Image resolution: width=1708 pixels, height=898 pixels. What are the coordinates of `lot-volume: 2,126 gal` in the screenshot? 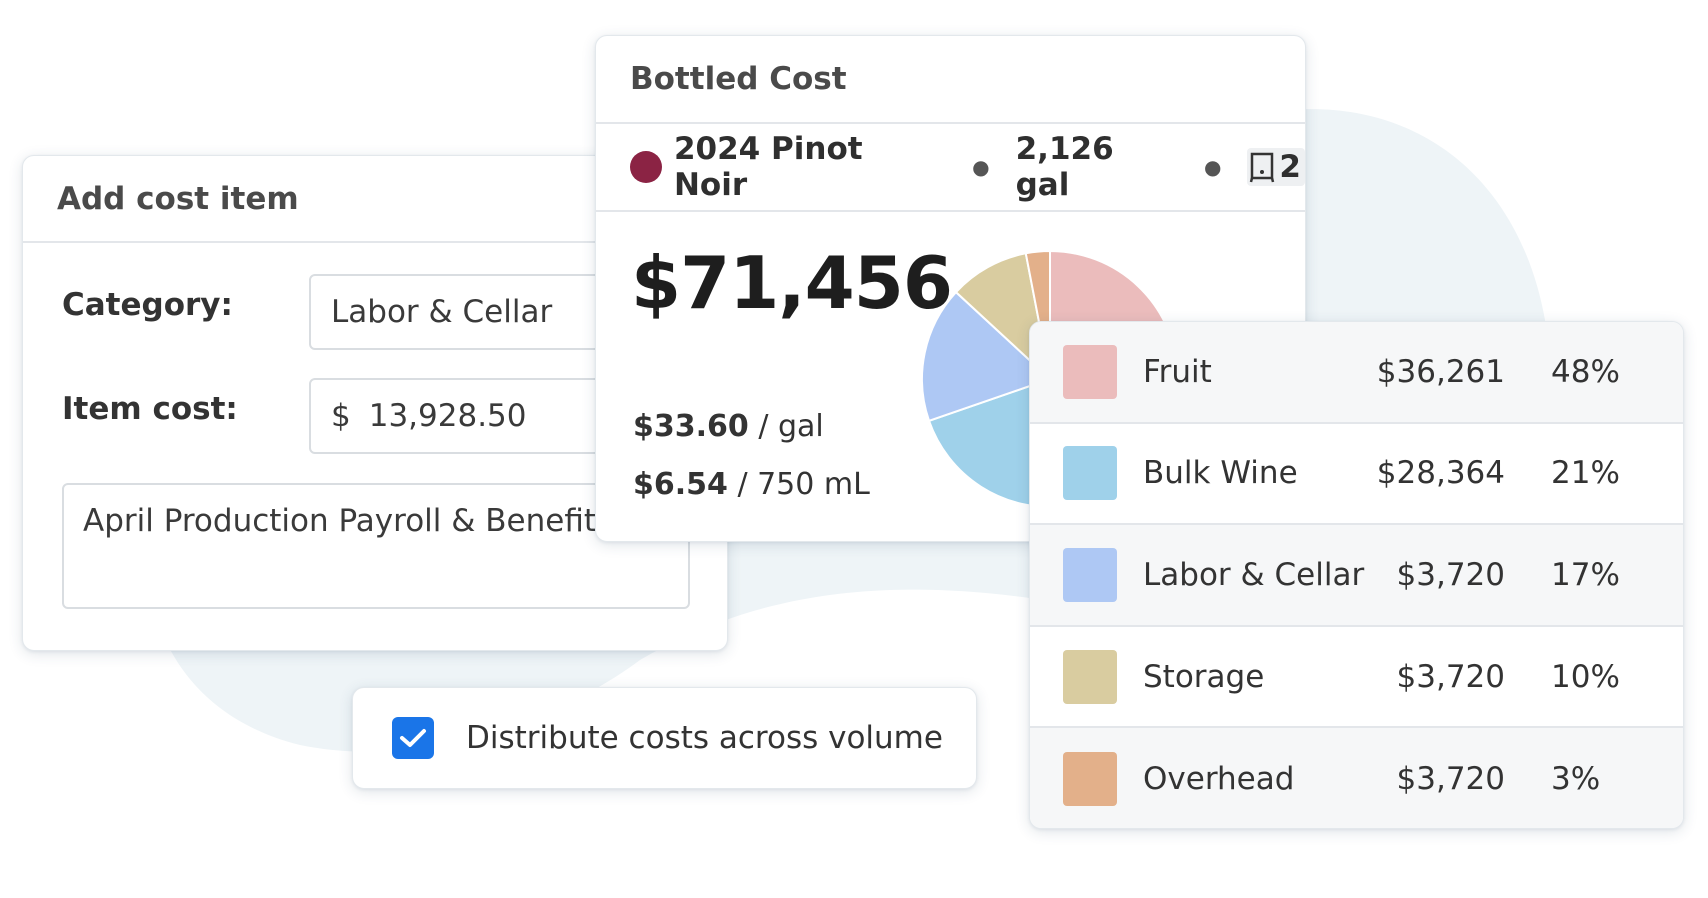 It's located at (1064, 167).